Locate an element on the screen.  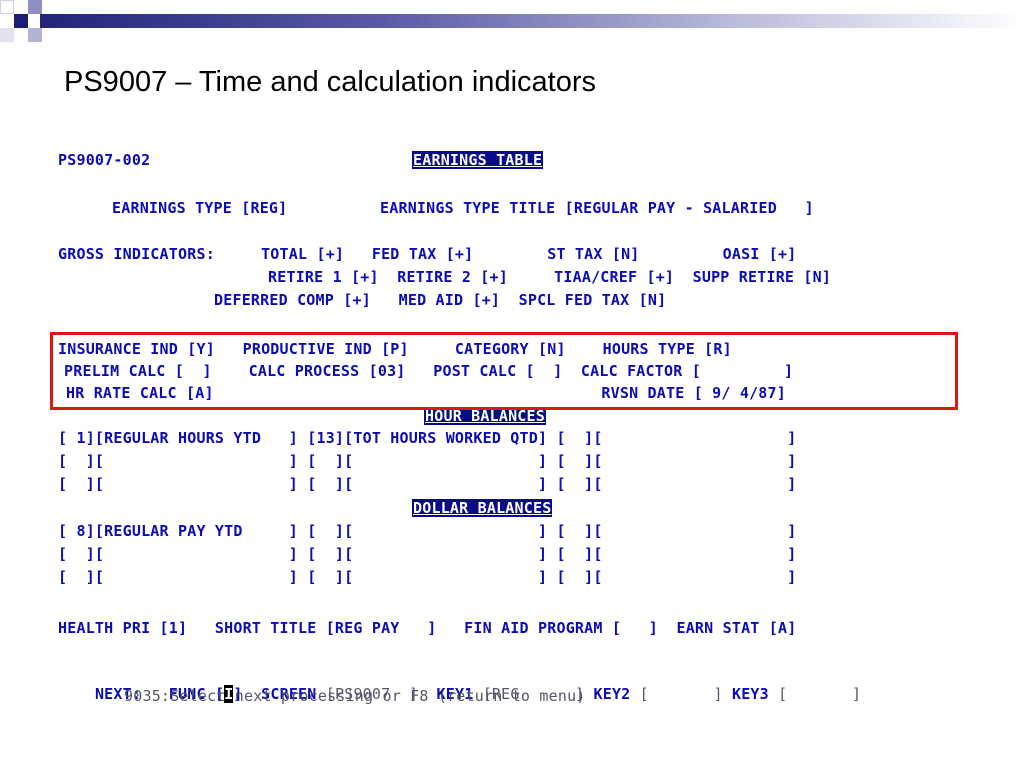
slide-title: PS9007 – Time and calculation indicators is located at coordinates (330, 82).